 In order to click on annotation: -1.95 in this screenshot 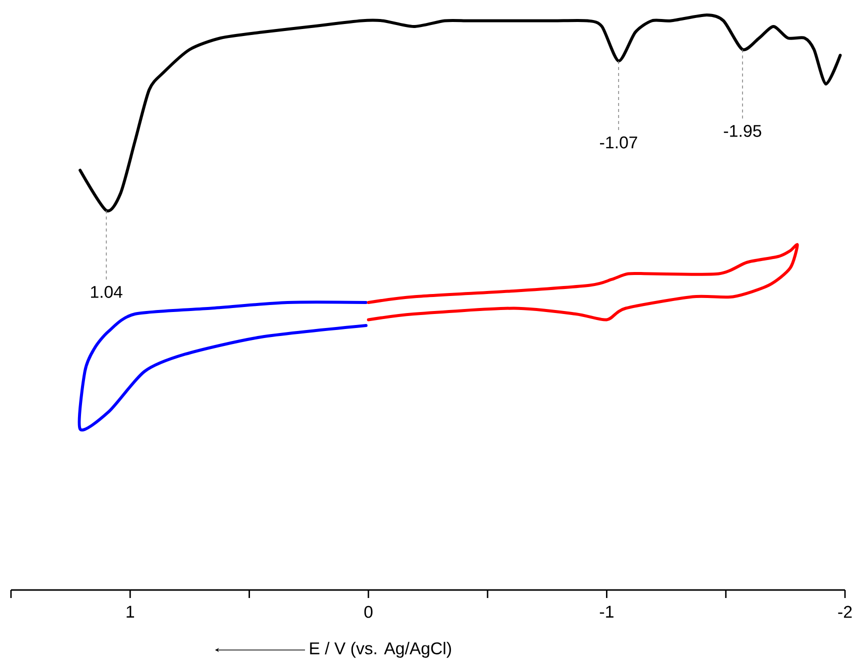, I will do `click(743, 130)`.